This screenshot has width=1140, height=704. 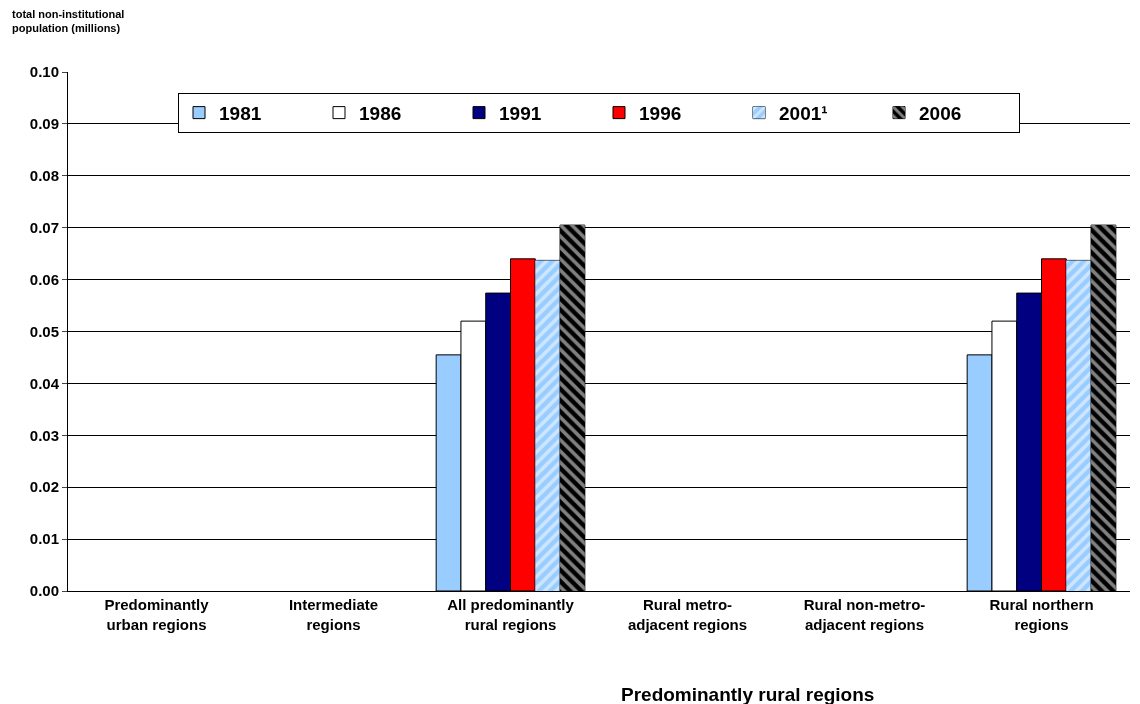 I want to click on legend-label: 1991, so click(x=520, y=114).